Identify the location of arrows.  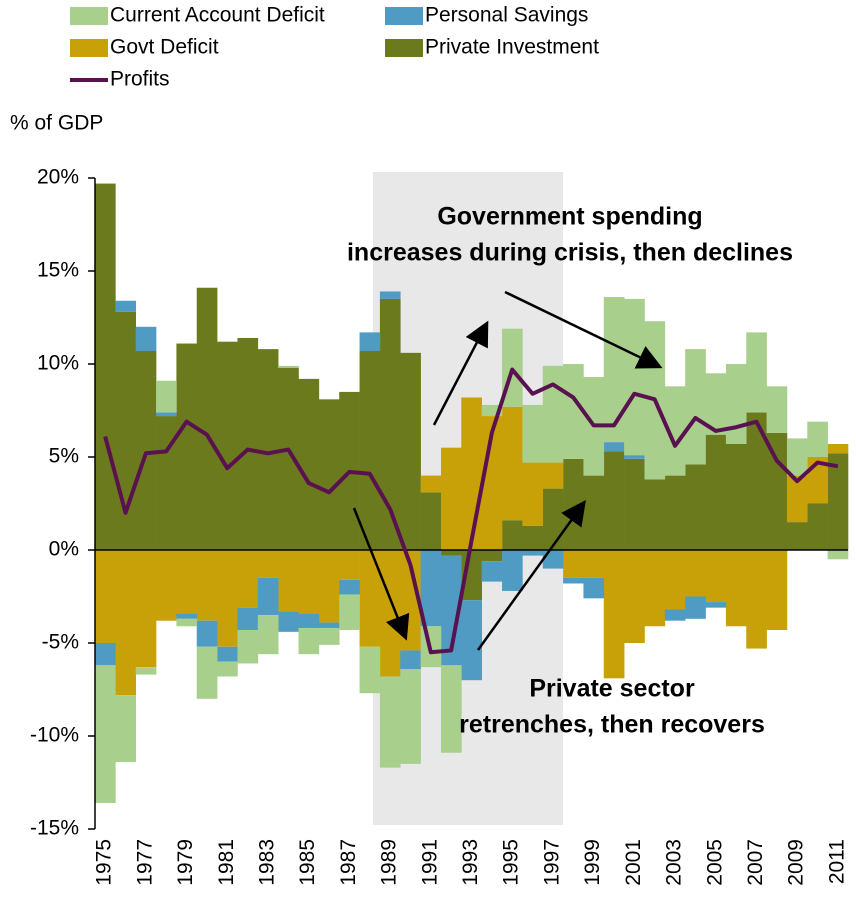
(507, 470).